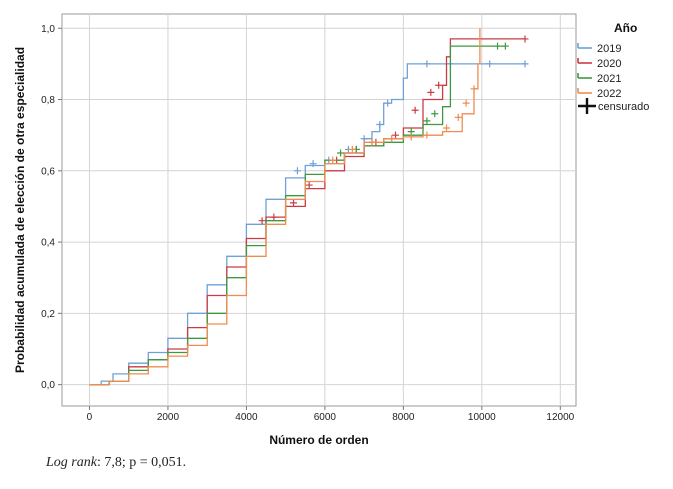 The width and height of the screenshot is (673, 489). I want to click on x-tick-label: 2000, so click(168, 417).